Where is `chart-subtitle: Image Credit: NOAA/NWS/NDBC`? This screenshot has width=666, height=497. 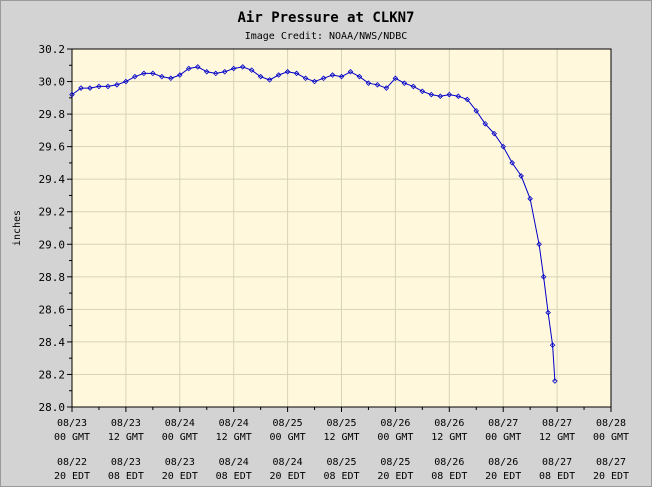
chart-subtitle: Image Credit: NOAA/NWS/NDBC is located at coordinates (326, 36).